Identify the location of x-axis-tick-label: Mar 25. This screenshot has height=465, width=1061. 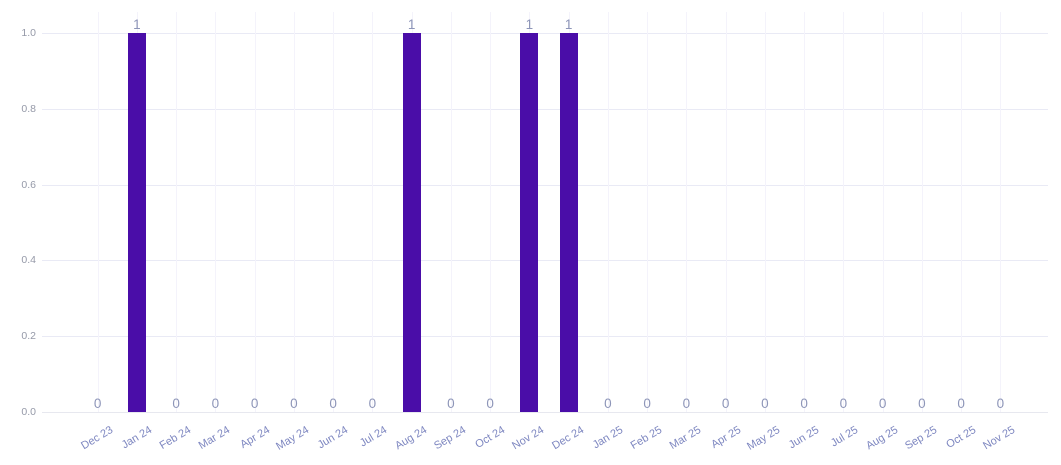
(686, 438).